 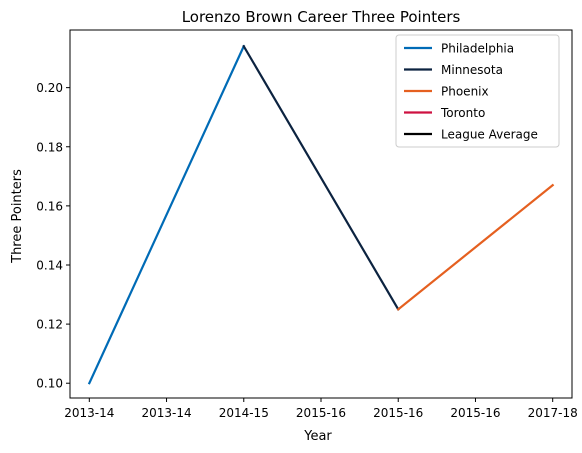 What do you see at coordinates (49, 88) in the screenshot?
I see `y-tick-label-5: 0.20` at bounding box center [49, 88].